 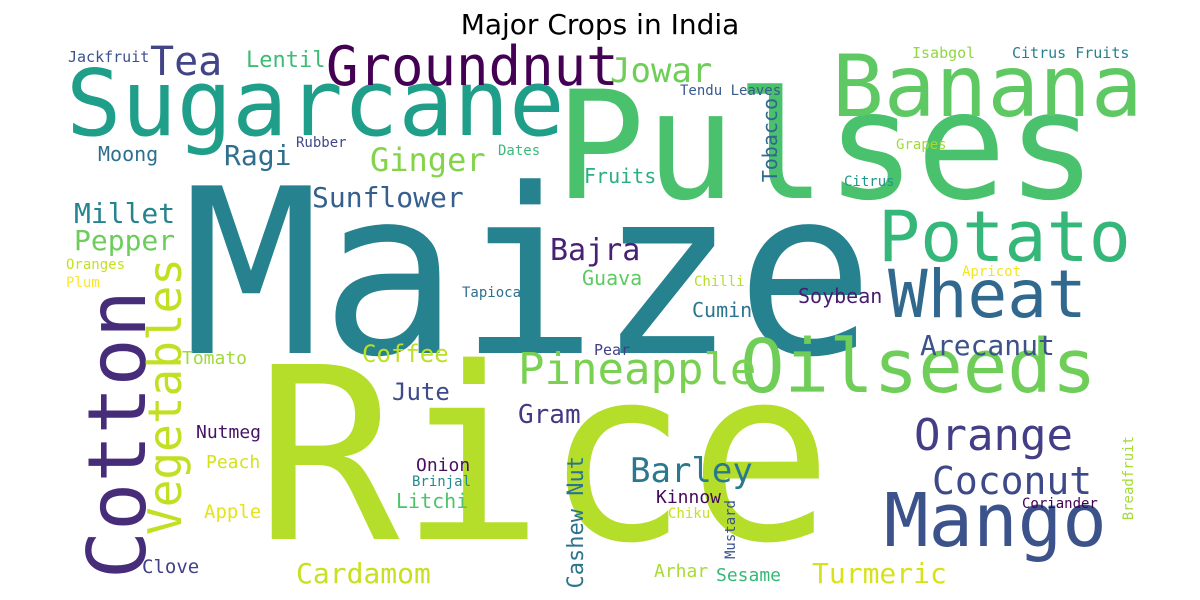 What do you see at coordinates (722, 310) in the screenshot?
I see `word-cumin: Cumin` at bounding box center [722, 310].